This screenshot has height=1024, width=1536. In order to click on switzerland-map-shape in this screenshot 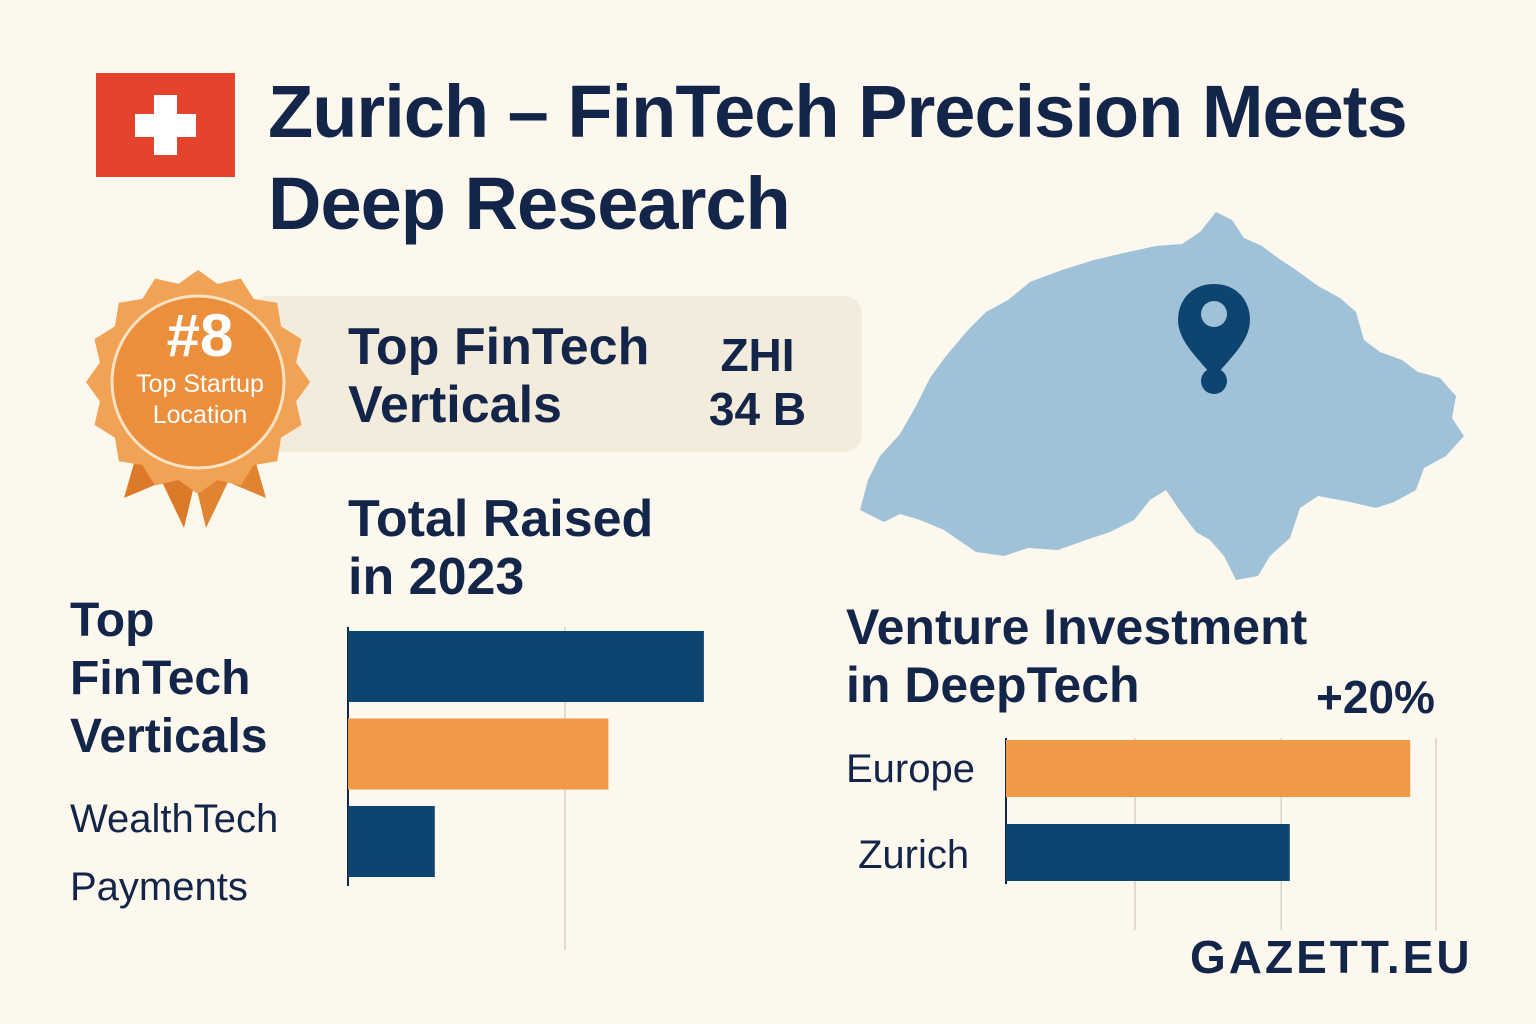, I will do `click(1162, 396)`.